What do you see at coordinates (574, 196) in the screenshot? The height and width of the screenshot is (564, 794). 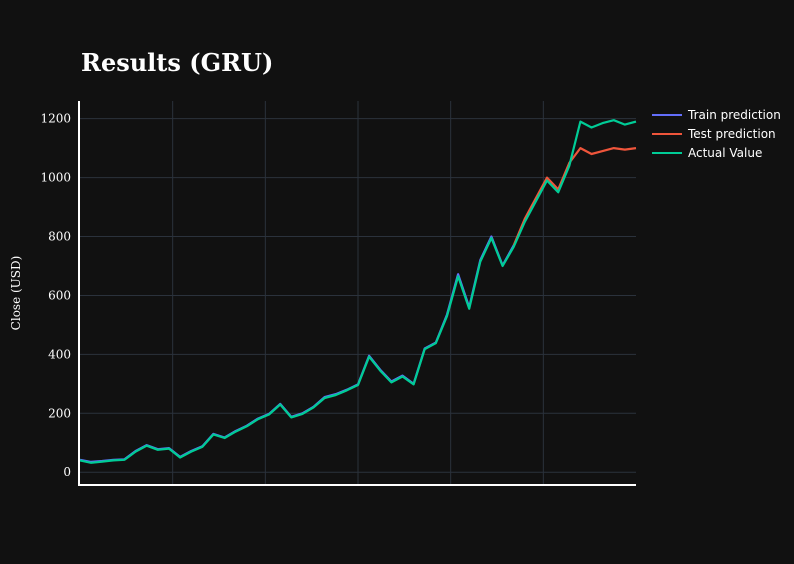 I see `series-line-test-prediction` at bounding box center [574, 196].